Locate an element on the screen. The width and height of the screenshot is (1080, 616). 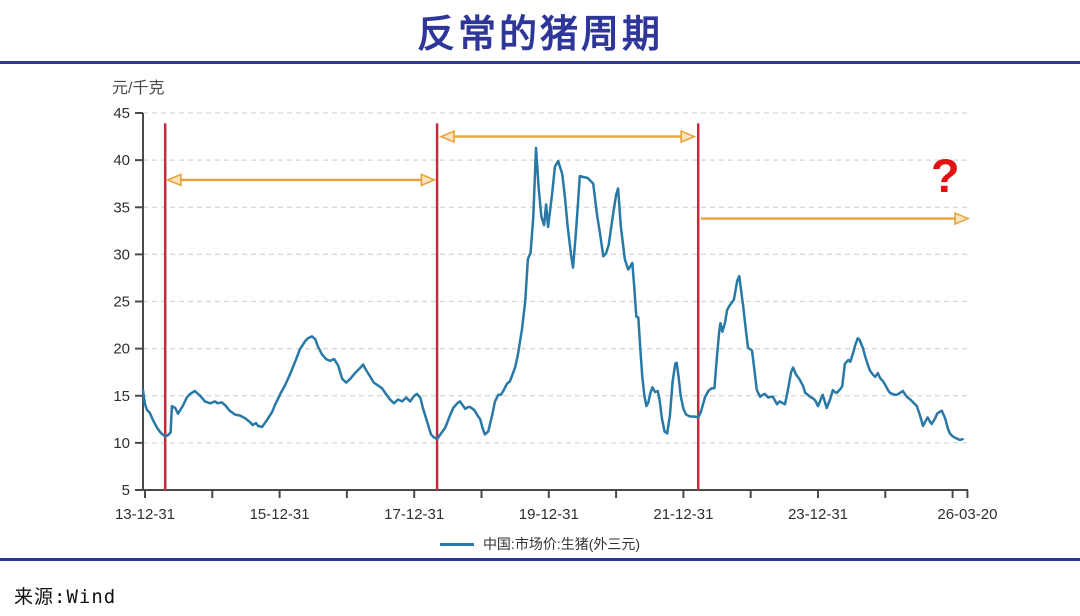
x-tick-label: 26-03-20 is located at coordinates (967, 514).